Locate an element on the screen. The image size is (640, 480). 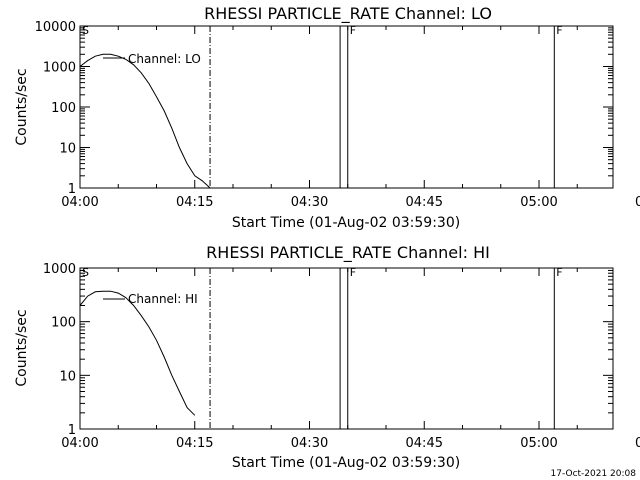
panel-title: RHESSI PARTICLE_RATE Channel: LO is located at coordinates (348, 14).